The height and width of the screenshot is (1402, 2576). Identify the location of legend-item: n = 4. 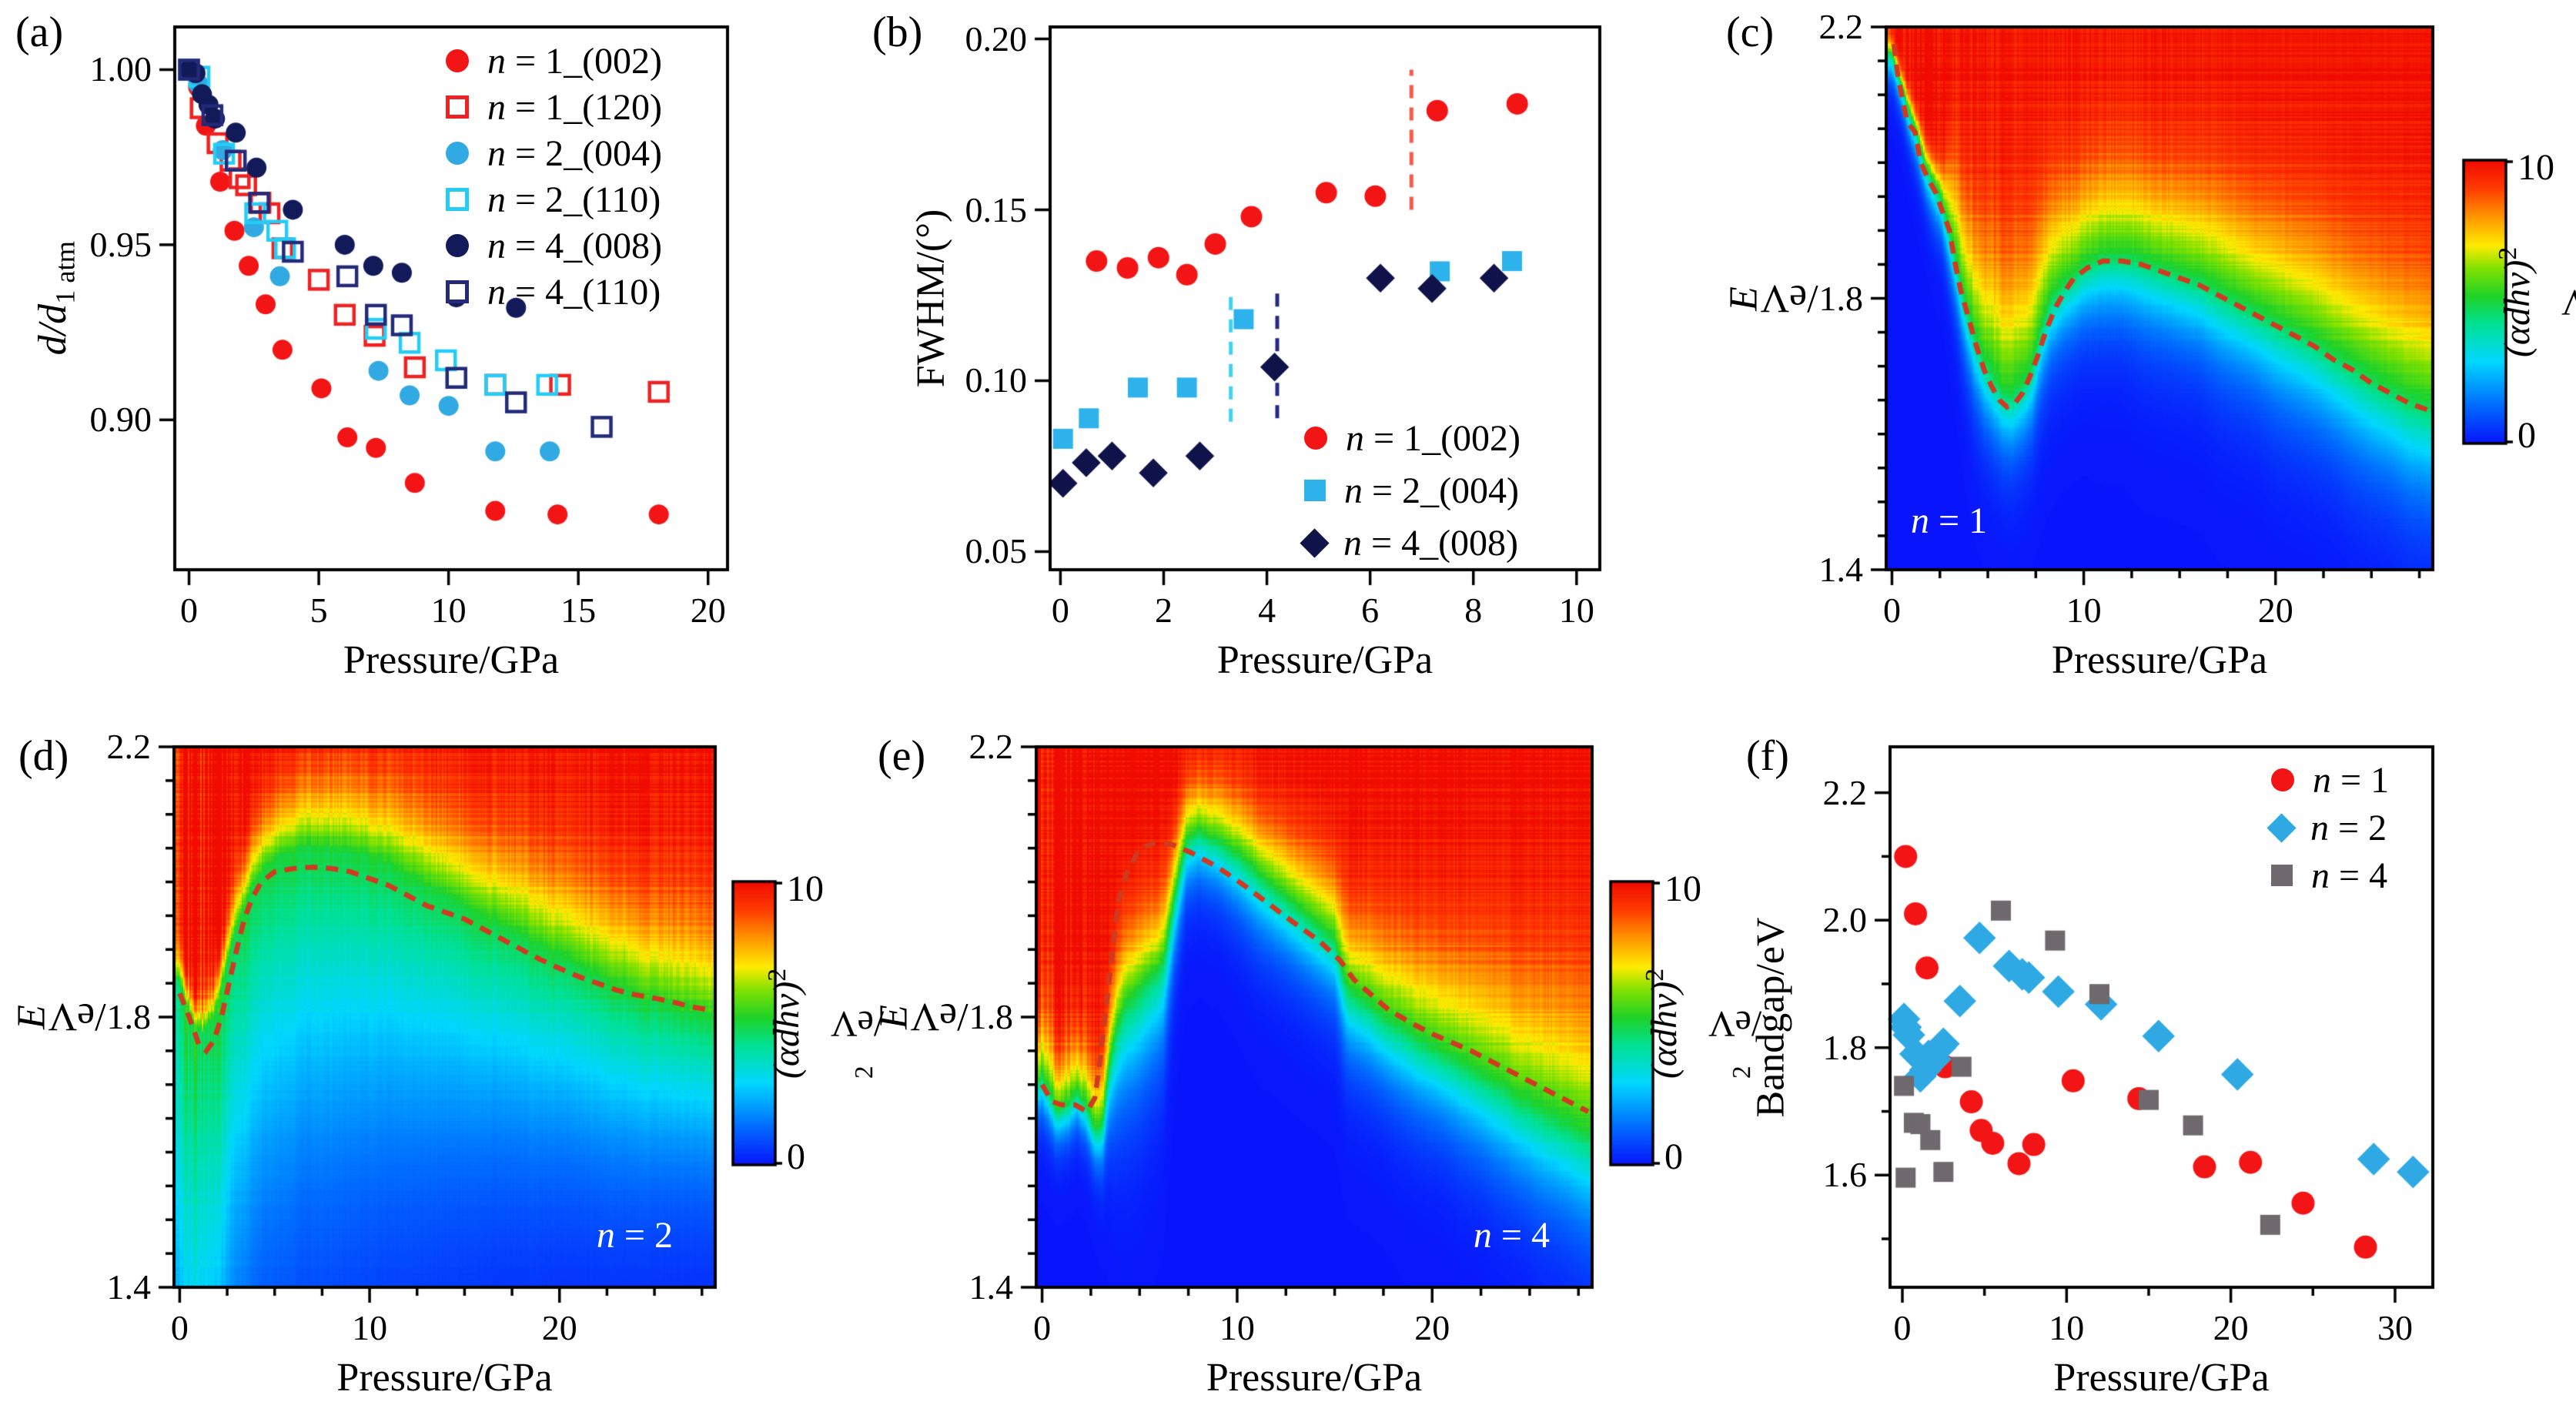
(2330, 876).